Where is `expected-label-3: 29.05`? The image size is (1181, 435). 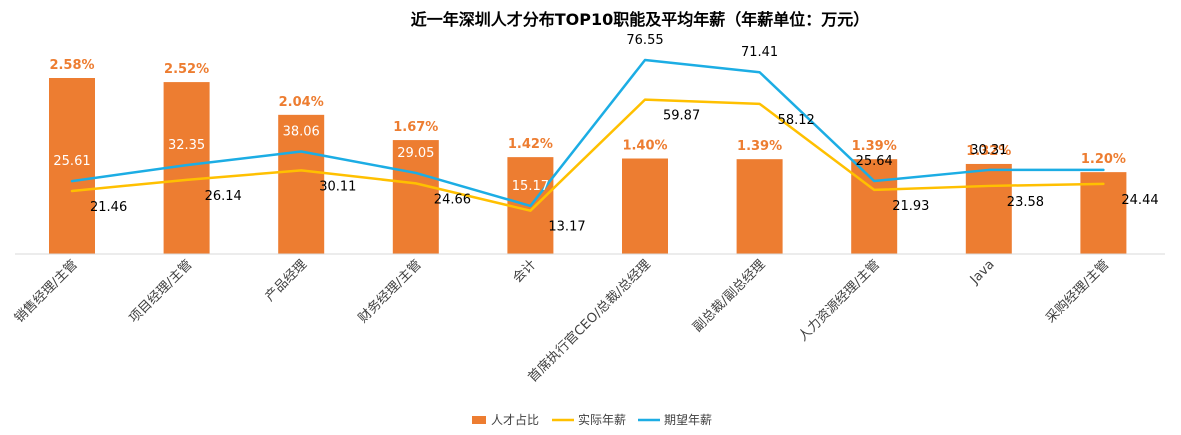 expected-label-3: 29.05 is located at coordinates (415, 153).